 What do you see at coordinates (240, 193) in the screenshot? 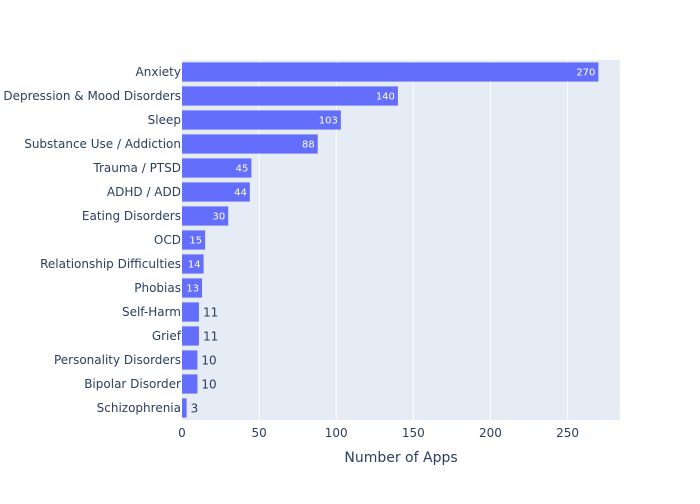
I see `data-label: 44` at bounding box center [240, 193].